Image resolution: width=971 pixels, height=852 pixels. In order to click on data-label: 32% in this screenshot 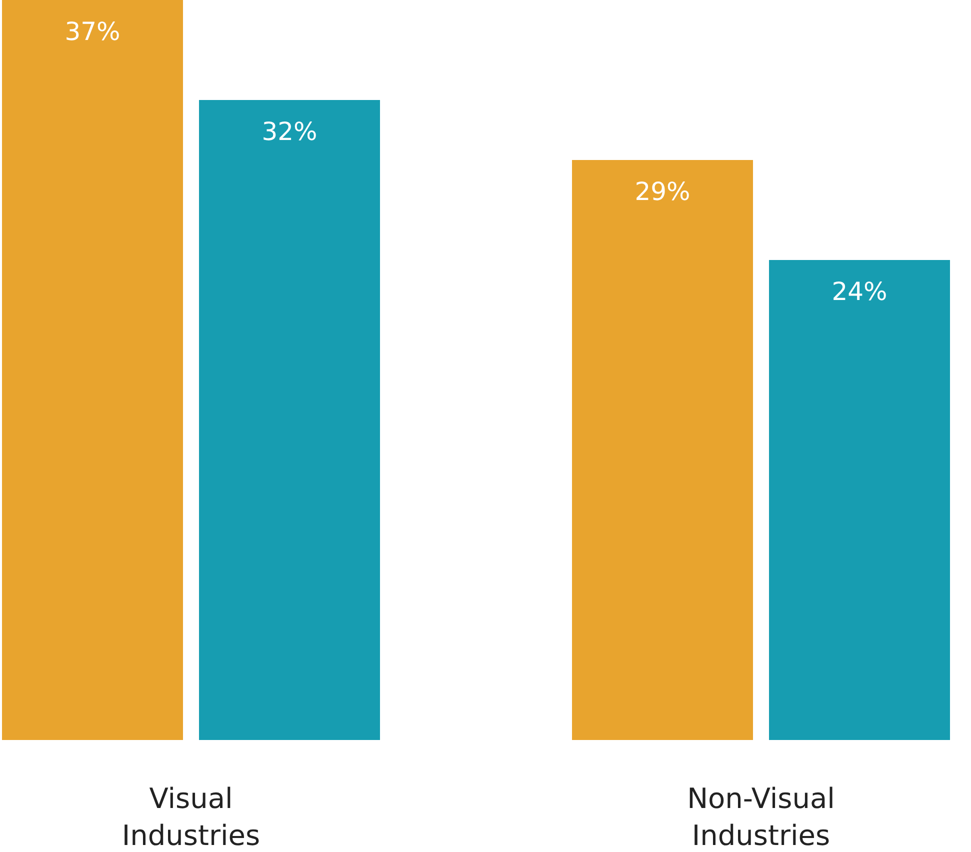, I will do `click(290, 131)`.